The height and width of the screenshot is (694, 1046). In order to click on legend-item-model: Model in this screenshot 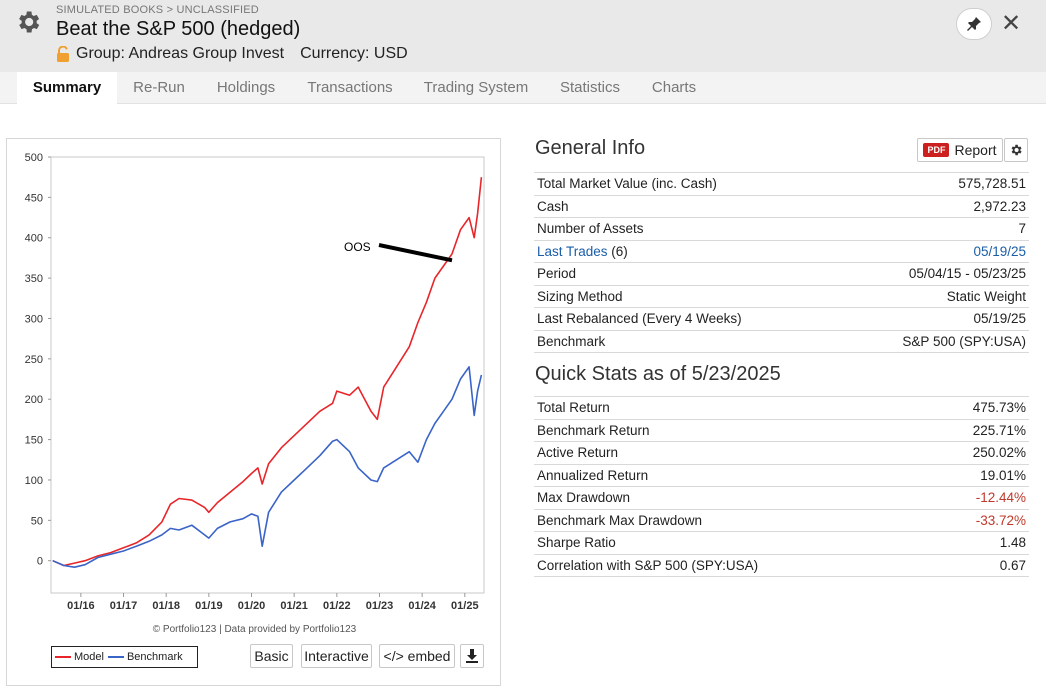, I will do `click(79, 657)`.